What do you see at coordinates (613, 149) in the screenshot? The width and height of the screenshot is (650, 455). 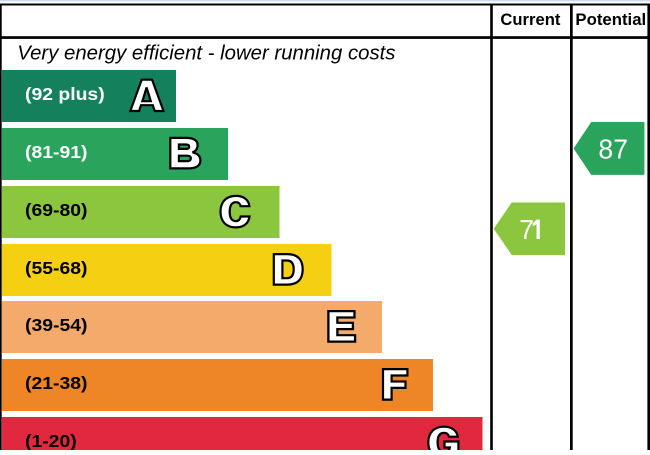 I see `svg-text: 87` at bounding box center [613, 149].